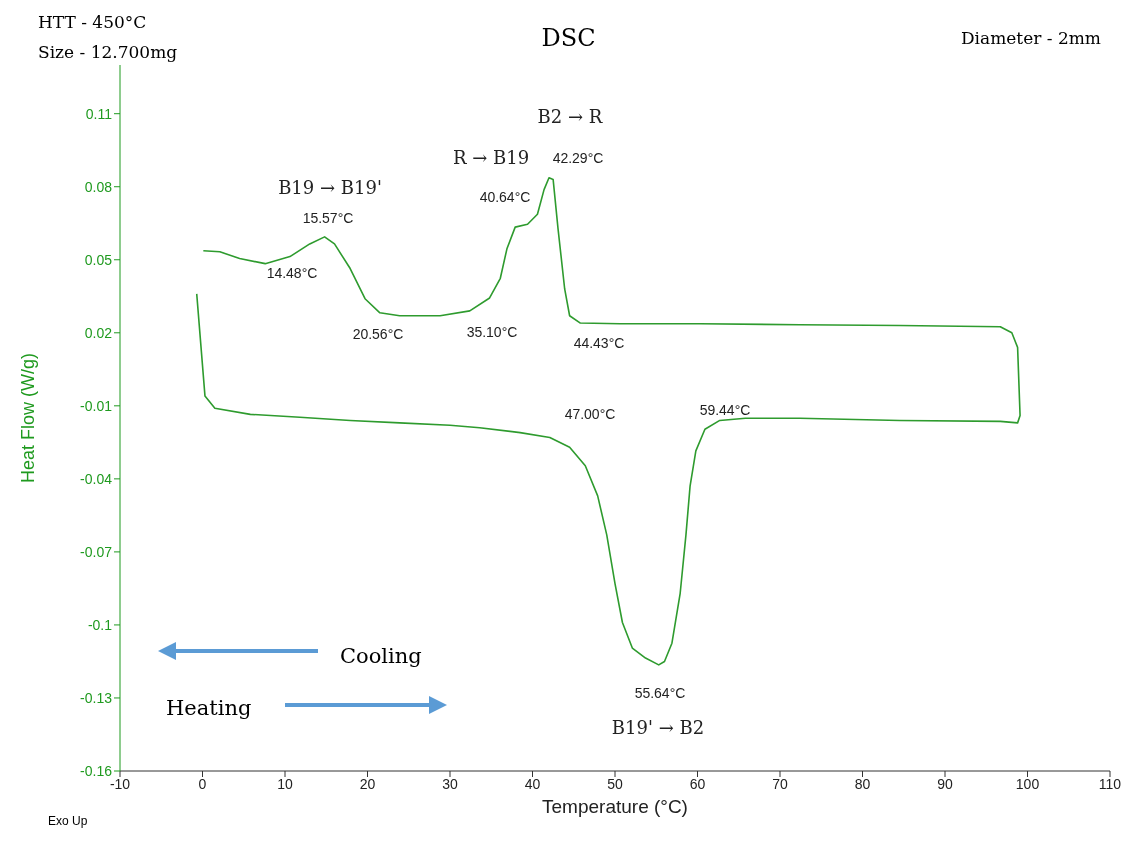 The width and height of the screenshot is (1137, 841). Describe the element at coordinates (725, 410) in the screenshot. I see `annotation: 59.44°C` at that location.